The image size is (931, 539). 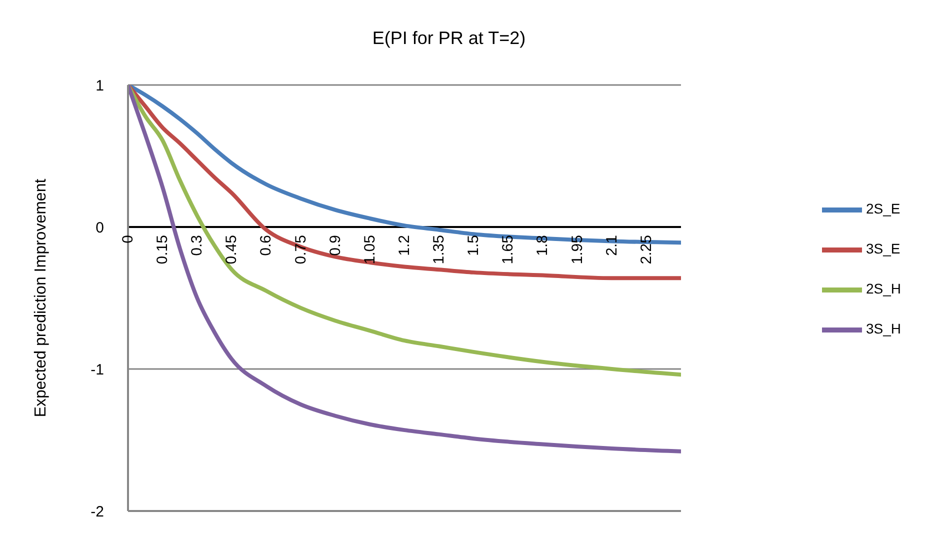 I want to click on y-tick-label: -1, so click(x=97, y=369).